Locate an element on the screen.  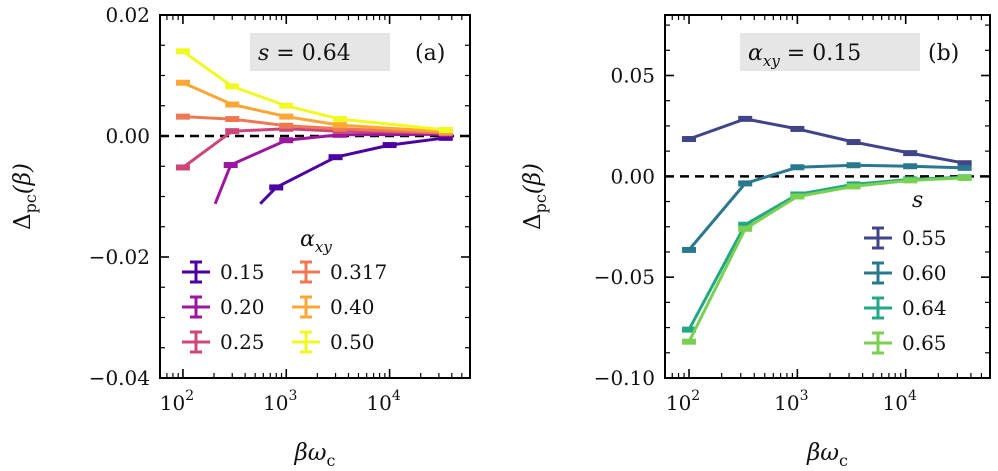
data-point-0.65-5 is located at coordinates (964, 177).